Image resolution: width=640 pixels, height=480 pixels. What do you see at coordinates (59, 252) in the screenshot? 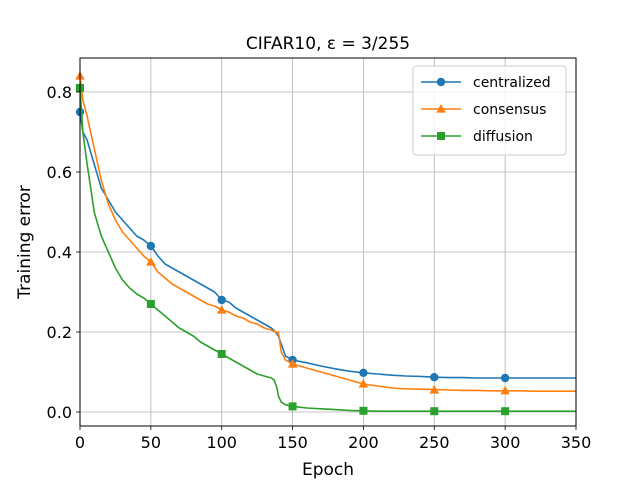
I see `y-tick-label: 0.4` at bounding box center [59, 252].